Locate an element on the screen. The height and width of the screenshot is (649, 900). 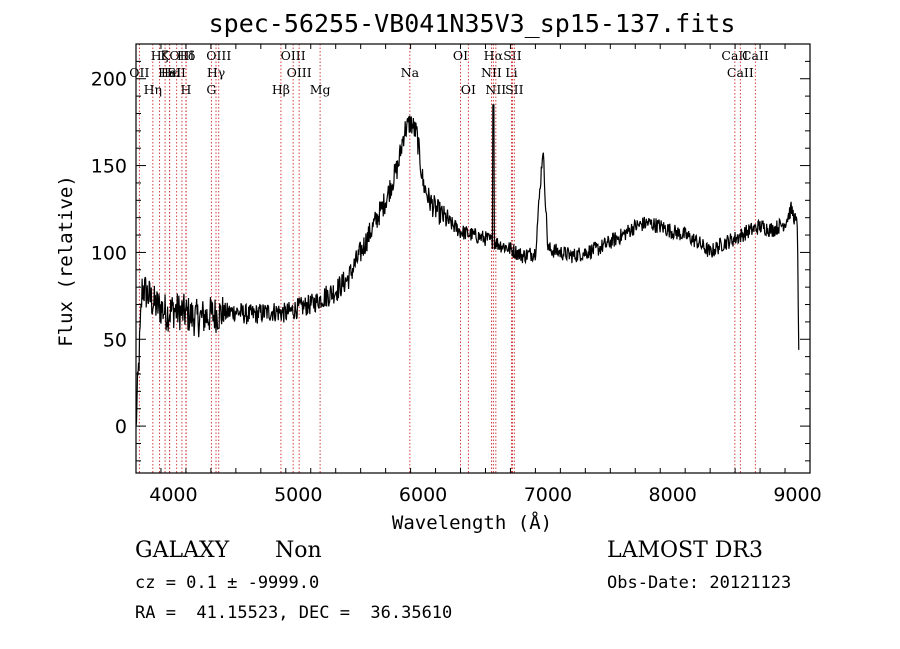
survey-name: LAMOST DR3 is located at coordinates (685, 550).